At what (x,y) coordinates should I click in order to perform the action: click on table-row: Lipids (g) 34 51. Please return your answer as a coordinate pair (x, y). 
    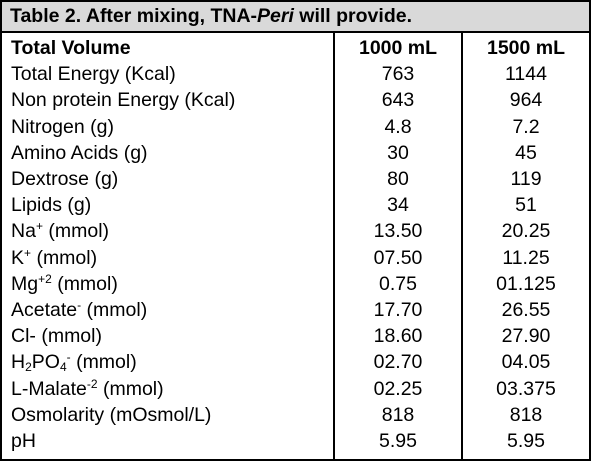
    Looking at the image, I should click on (295, 205).